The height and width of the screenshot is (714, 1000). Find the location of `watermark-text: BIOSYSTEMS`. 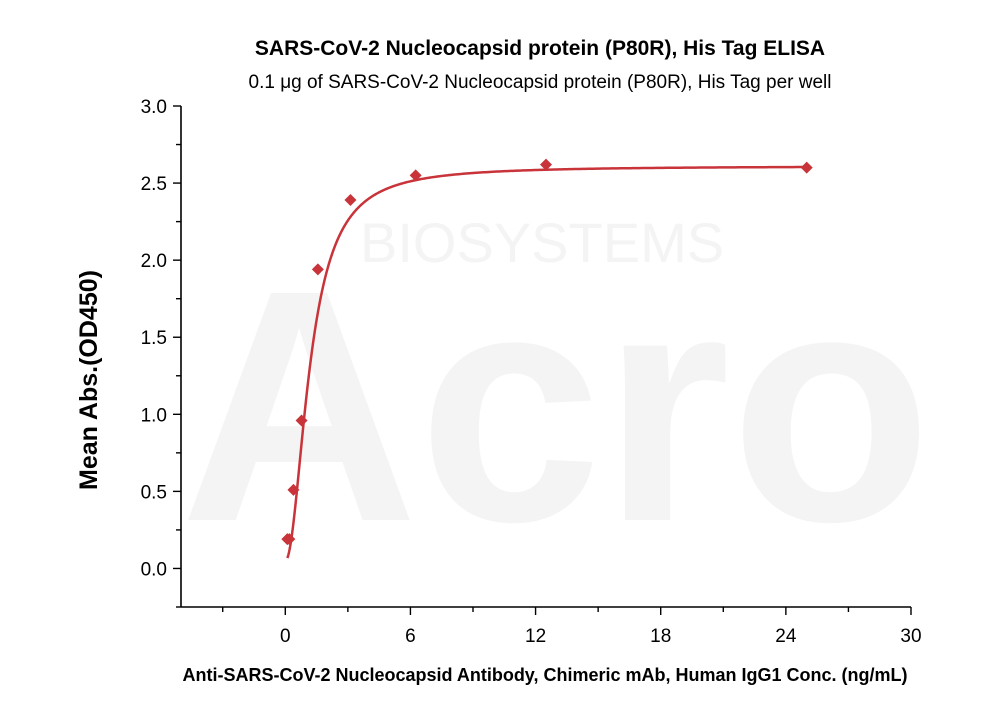

watermark-text: BIOSYSTEMS is located at coordinates (542, 242).